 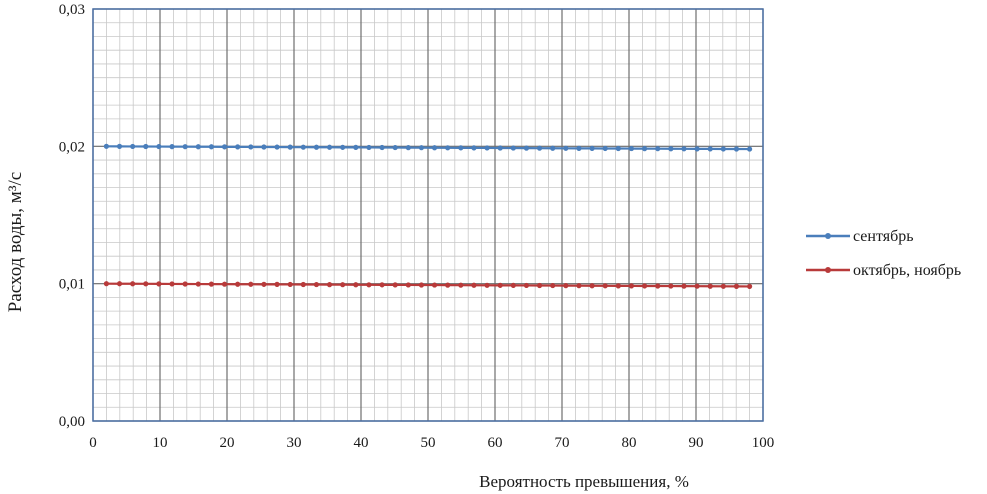 I want to click on legend-swatch-marker, so click(x=828, y=236).